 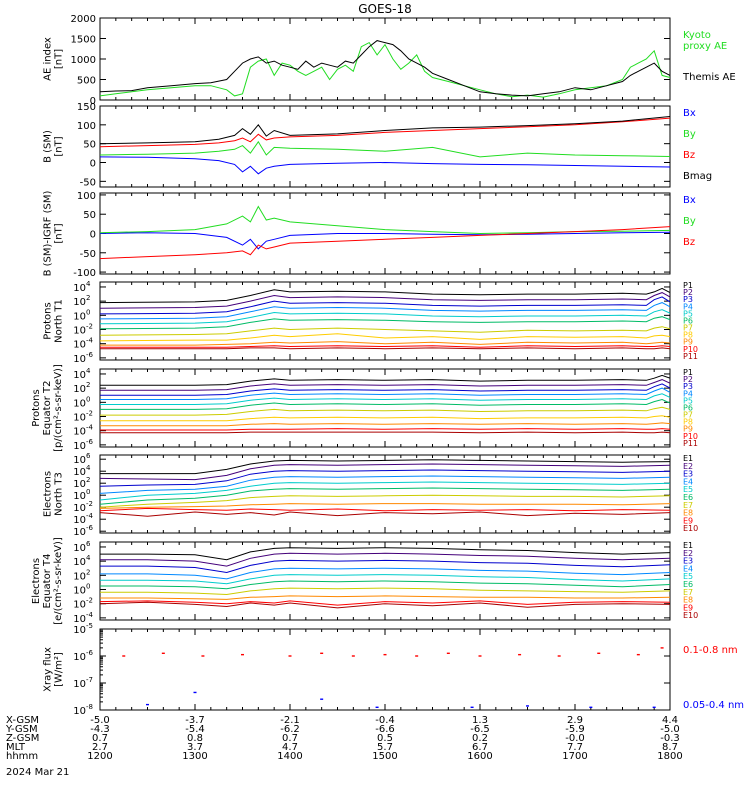 I want to click on legend-label-By: By, so click(x=689, y=134).